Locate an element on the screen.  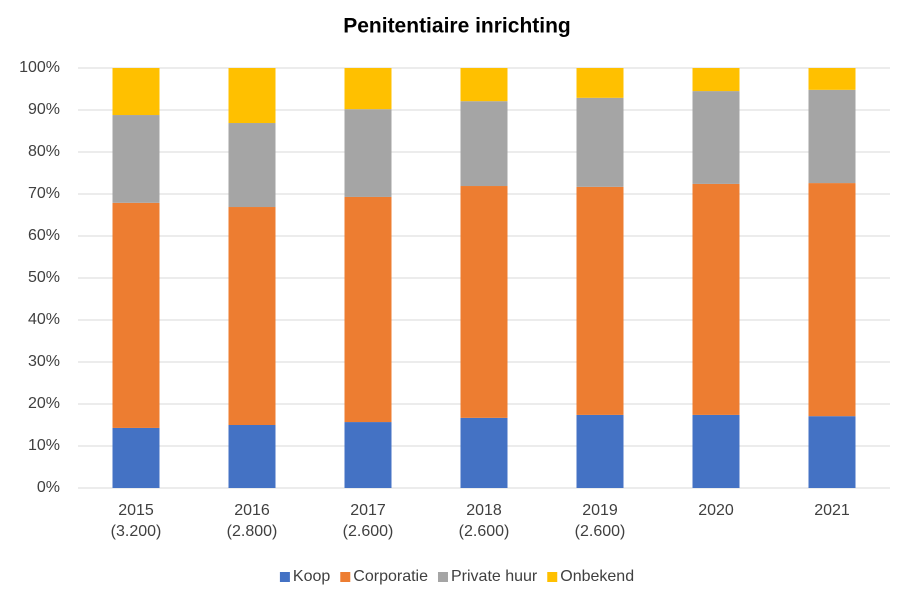
y-tick-label: 90% is located at coordinates (44, 109).